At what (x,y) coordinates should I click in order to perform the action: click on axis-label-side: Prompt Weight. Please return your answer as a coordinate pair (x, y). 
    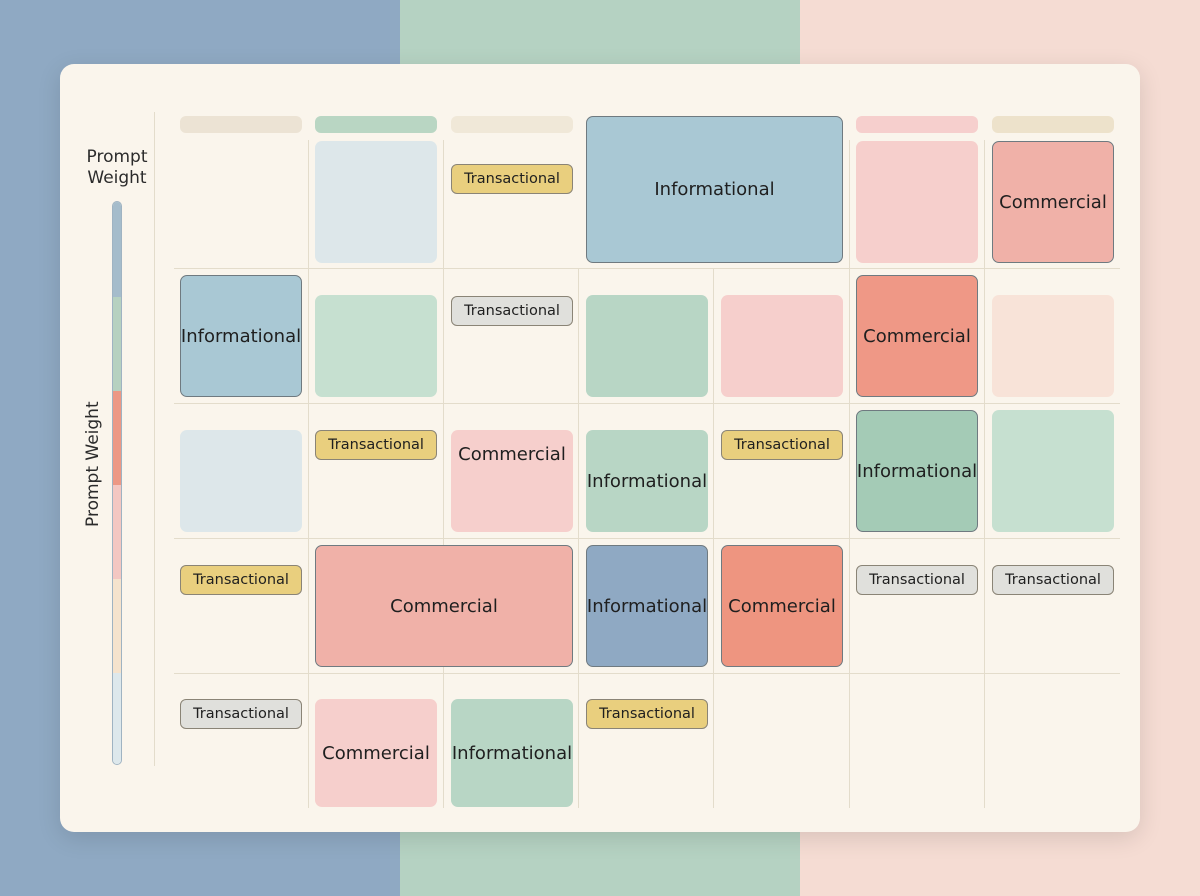
    Looking at the image, I should click on (93, 464).